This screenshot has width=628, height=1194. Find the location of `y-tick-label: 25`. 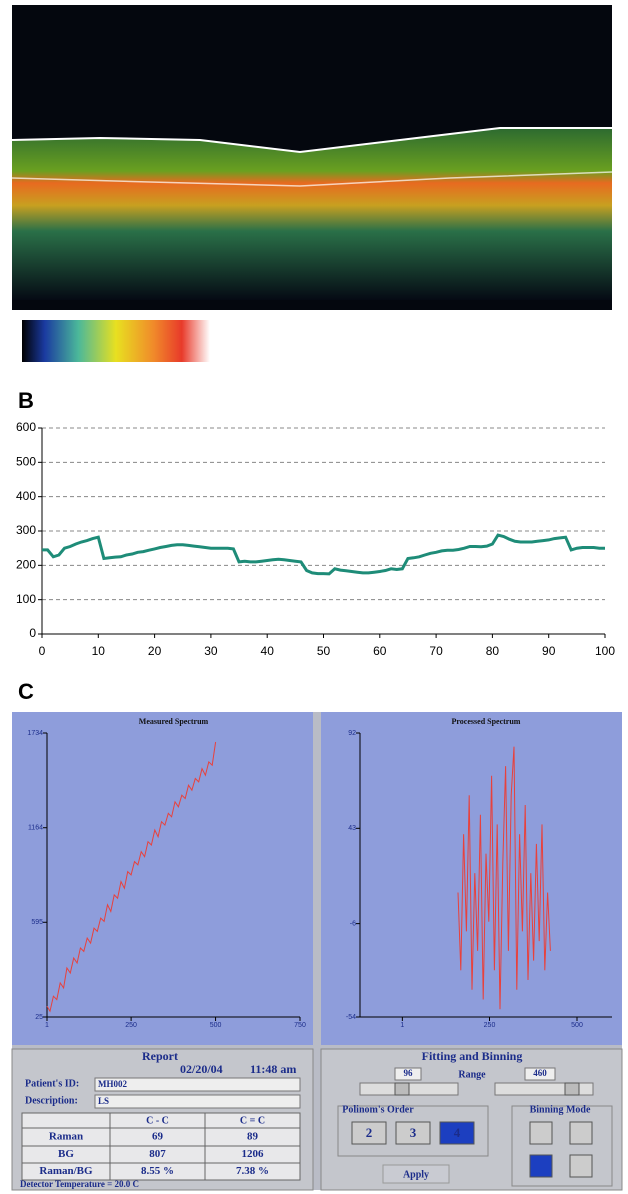

y-tick-label: 25 is located at coordinates (39, 1017).